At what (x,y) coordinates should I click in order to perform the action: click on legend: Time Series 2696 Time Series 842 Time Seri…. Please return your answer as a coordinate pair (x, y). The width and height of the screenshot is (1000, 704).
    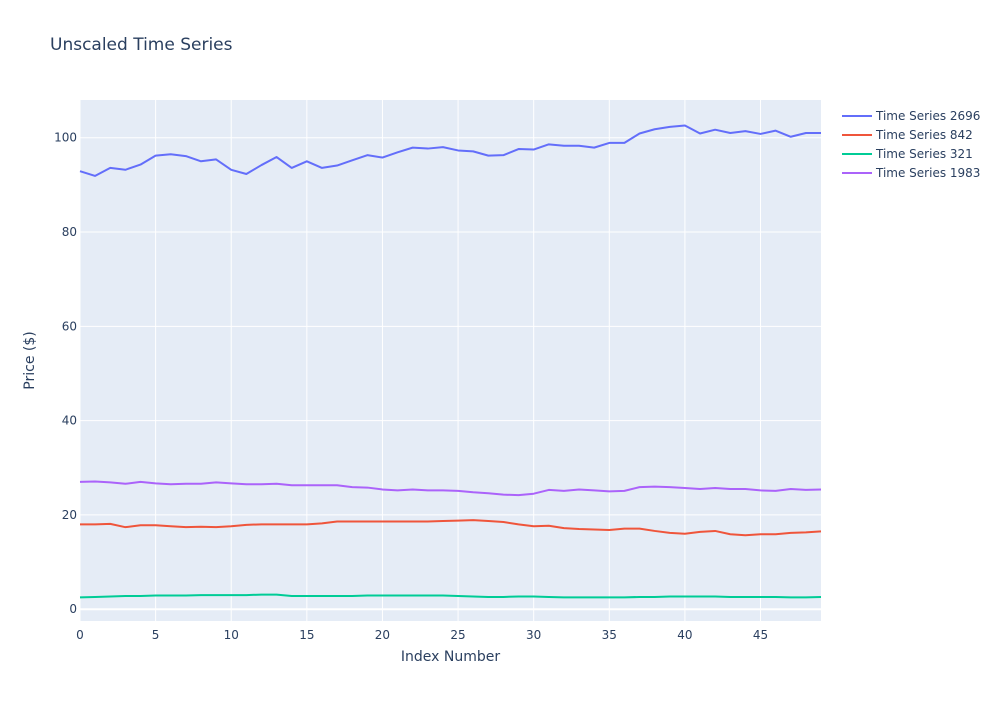
    Looking at the image, I should click on (911, 144).